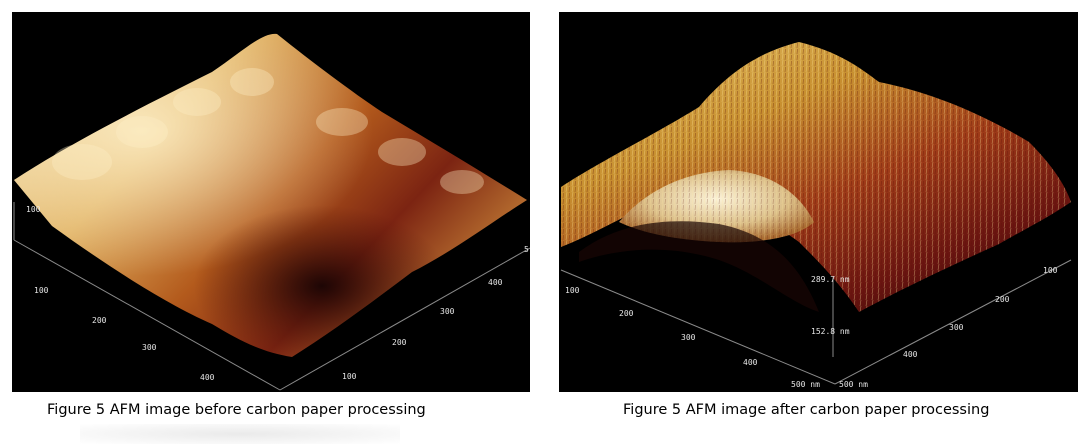 This screenshot has height=444, width=1090. What do you see at coordinates (830, 279) in the screenshot?
I see `z-scale-top: 289.7 nm` at bounding box center [830, 279].